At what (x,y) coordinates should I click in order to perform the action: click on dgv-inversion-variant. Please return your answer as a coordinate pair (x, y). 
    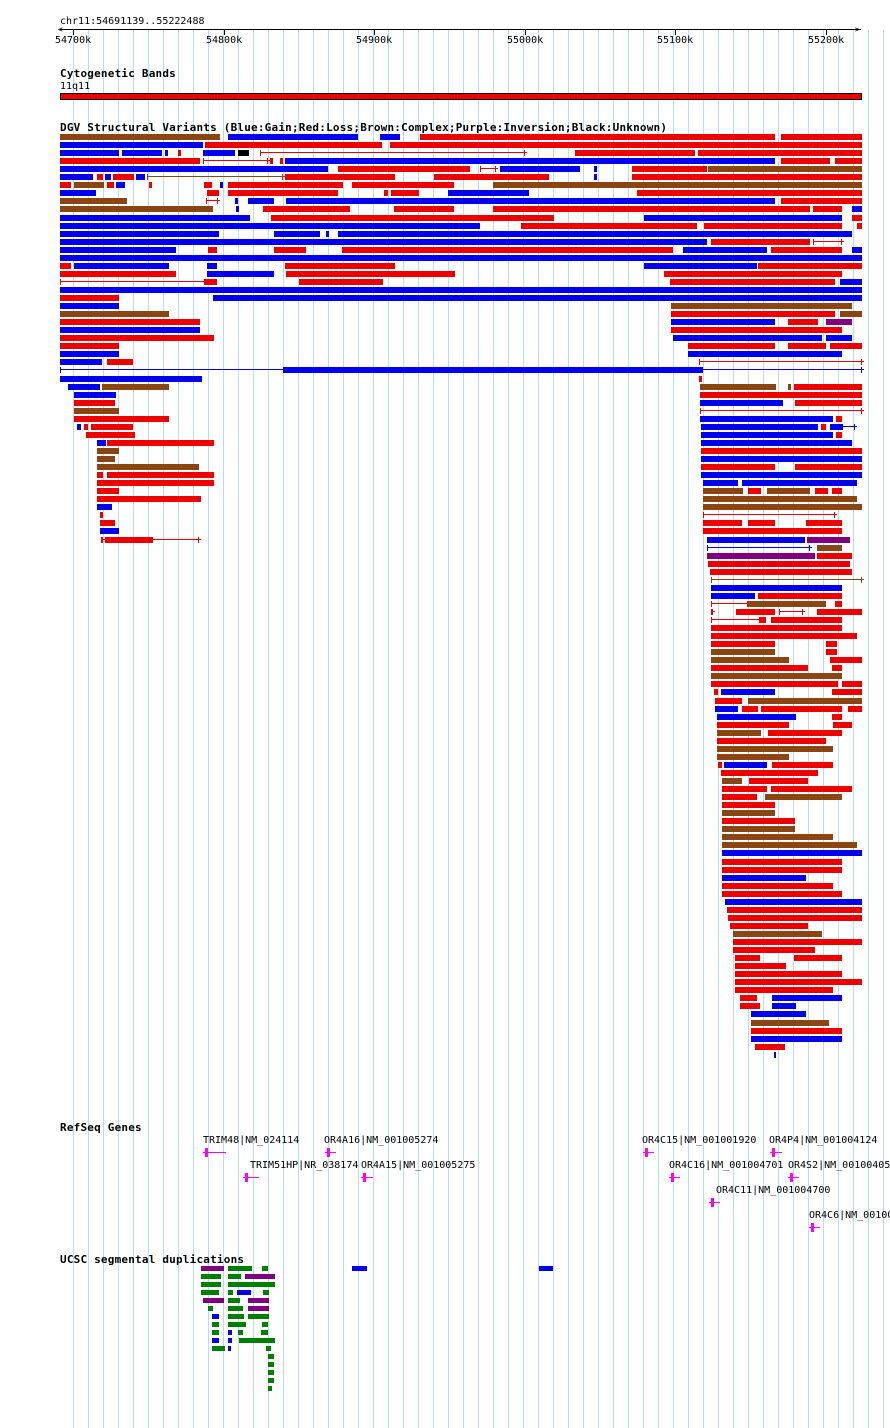
    Looking at the image, I should click on (828, 540).